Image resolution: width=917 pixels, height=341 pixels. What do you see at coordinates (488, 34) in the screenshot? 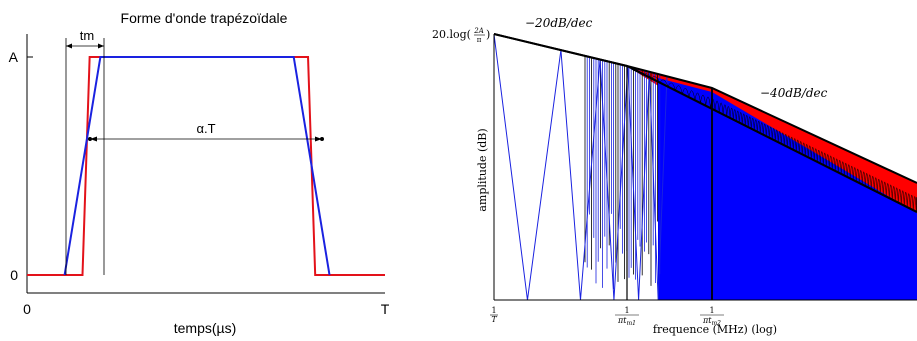
I see `y-tick-20log-suffix: )` at bounding box center [488, 34].